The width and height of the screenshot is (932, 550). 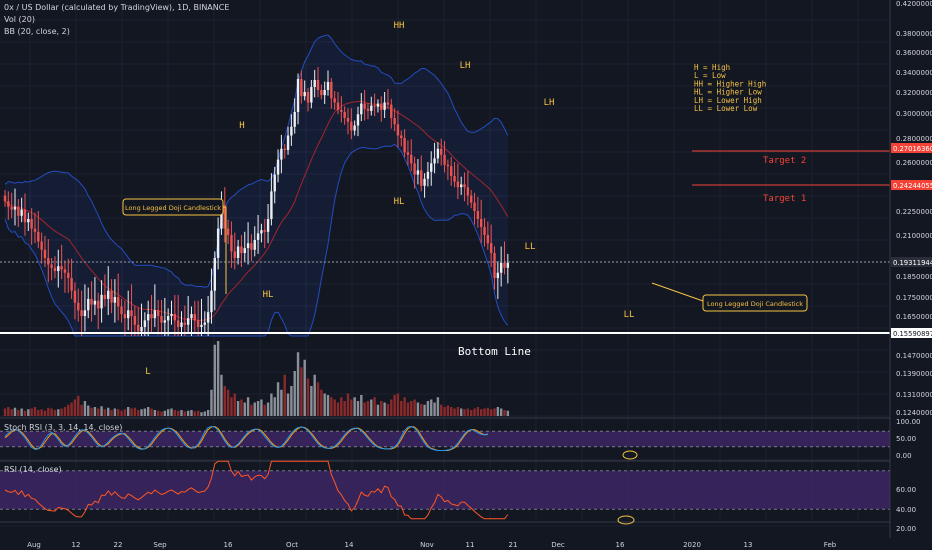 What do you see at coordinates (246, 438) in the screenshot?
I see `stoch-k-line` at bounding box center [246, 438].